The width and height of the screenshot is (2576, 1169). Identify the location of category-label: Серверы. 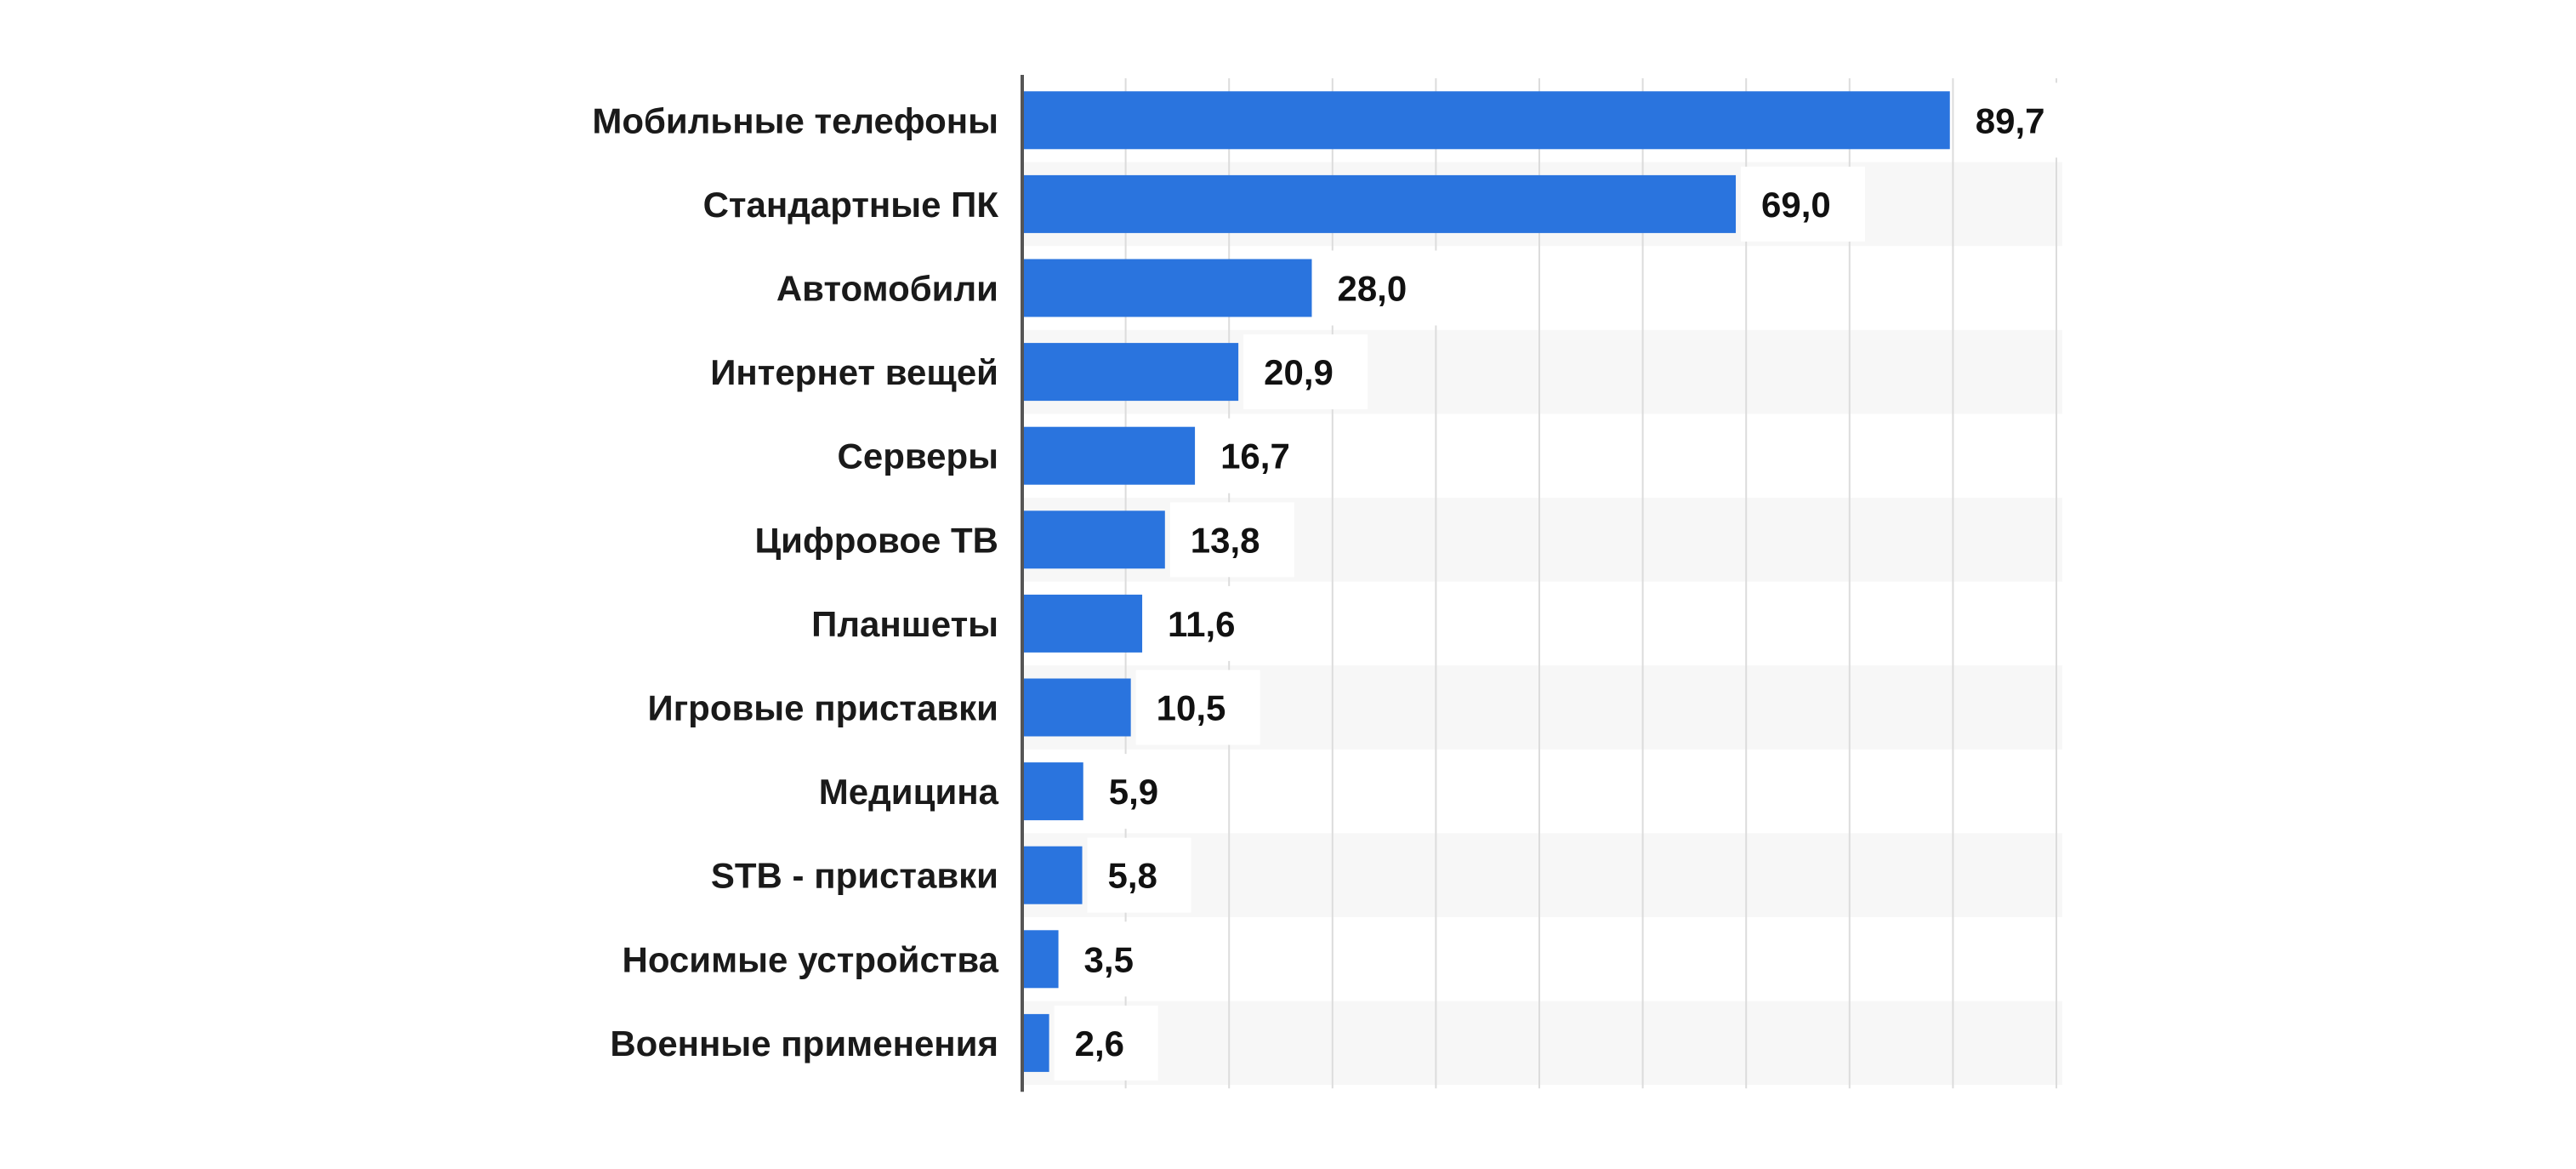
(918, 456).